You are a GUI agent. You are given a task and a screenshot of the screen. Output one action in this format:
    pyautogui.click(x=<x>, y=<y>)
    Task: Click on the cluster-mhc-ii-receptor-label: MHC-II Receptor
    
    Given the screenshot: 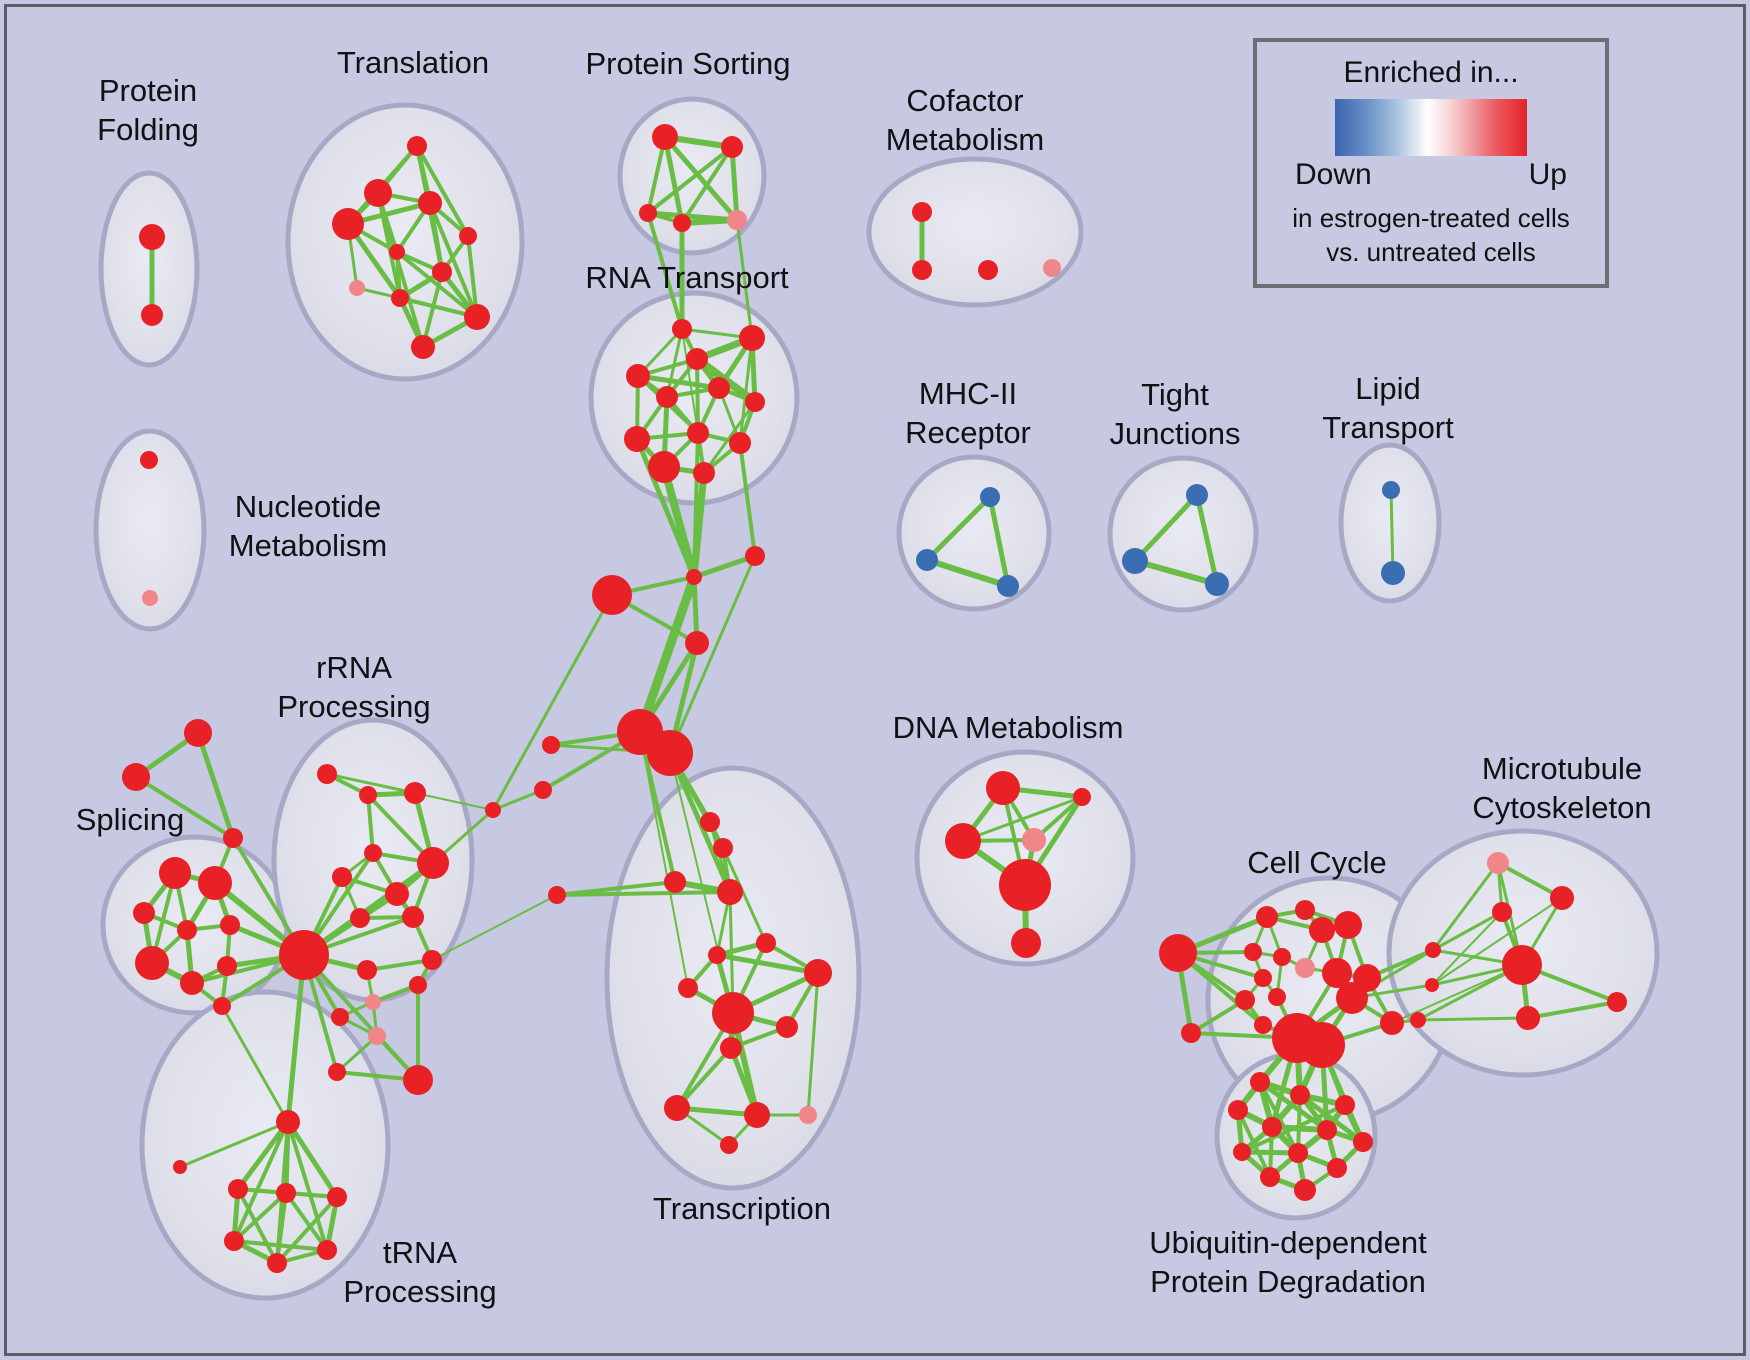 What is the action you would take?
    pyautogui.click(x=968, y=413)
    